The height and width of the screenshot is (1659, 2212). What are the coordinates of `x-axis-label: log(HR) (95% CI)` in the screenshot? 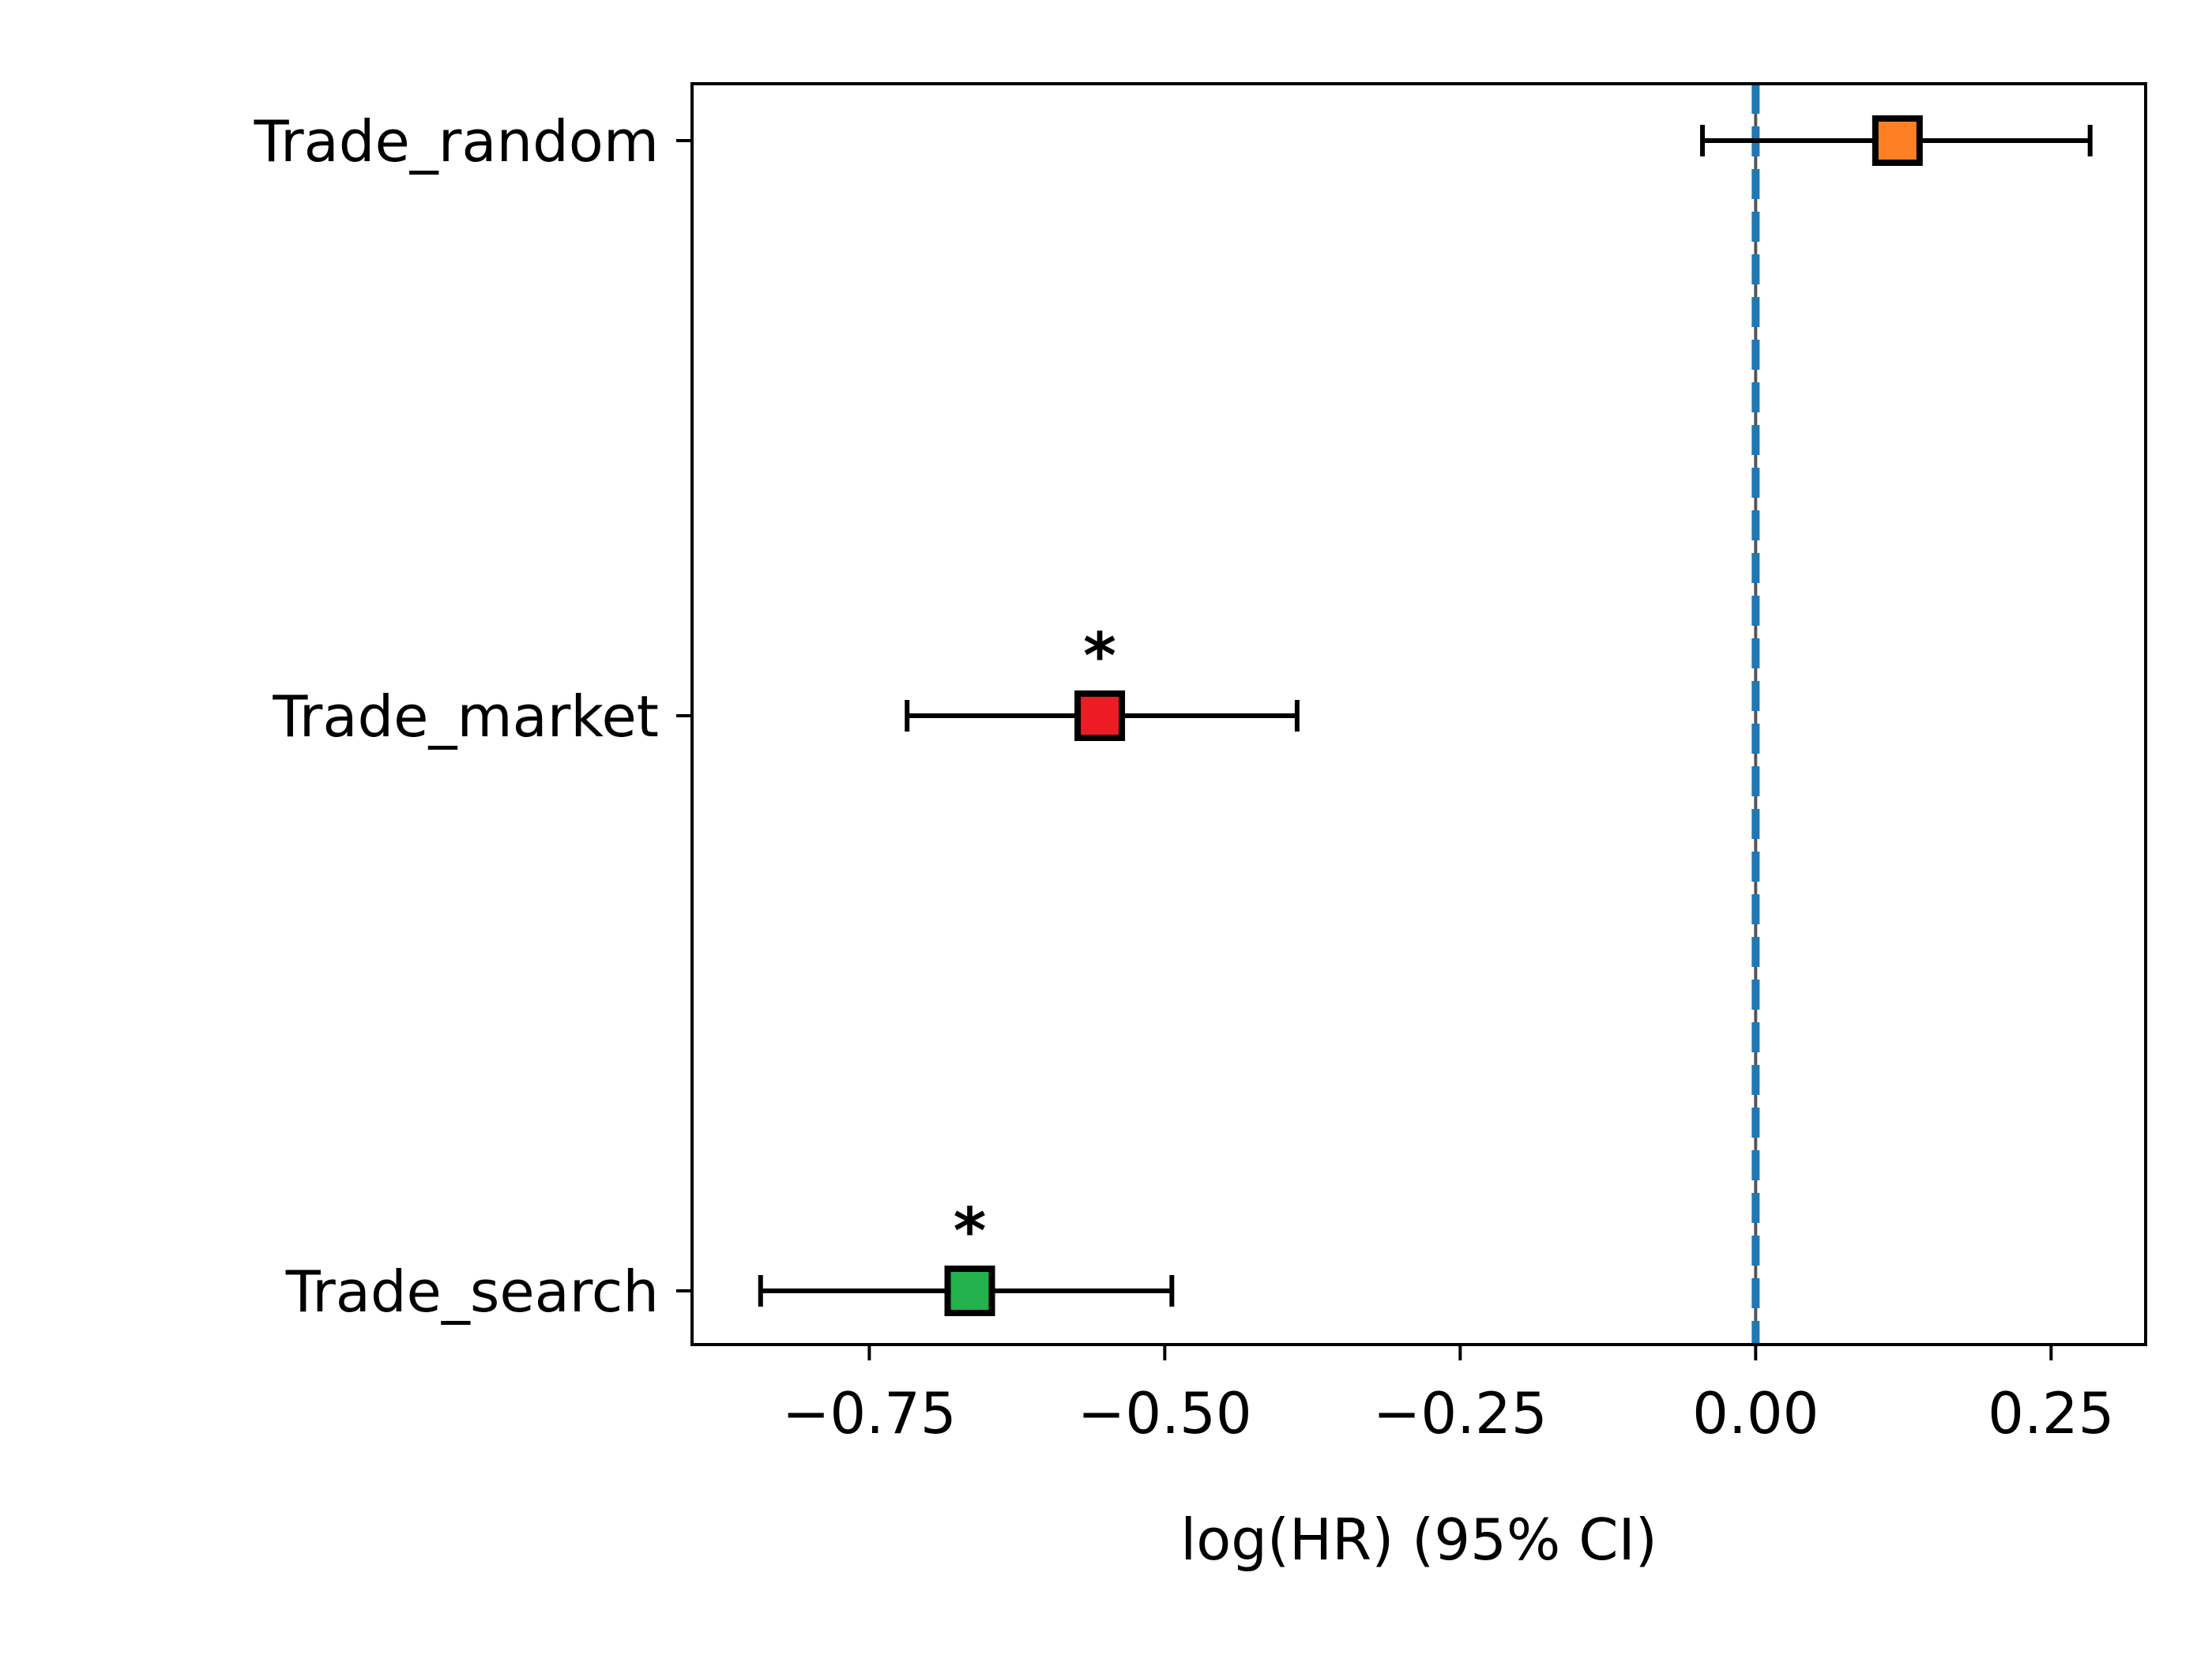 It's located at (1419, 1540).